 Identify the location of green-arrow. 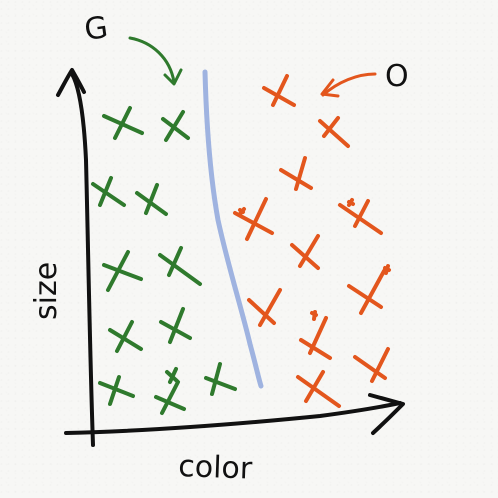
(152, 60).